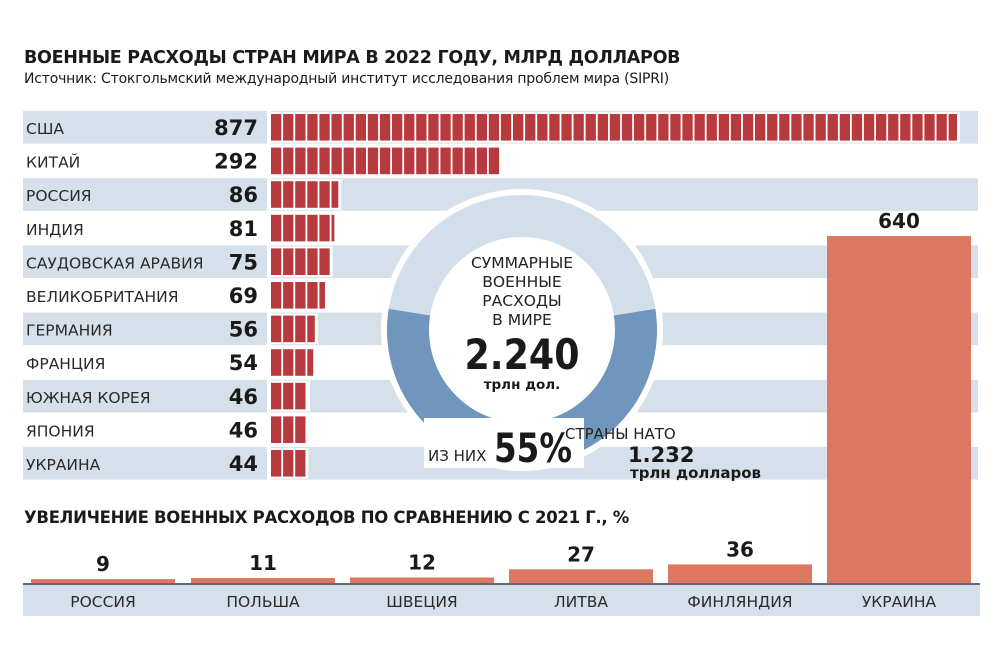 This screenshot has height=667, width=1000. What do you see at coordinates (45, 129) in the screenshot?
I see `country-label: США` at bounding box center [45, 129].